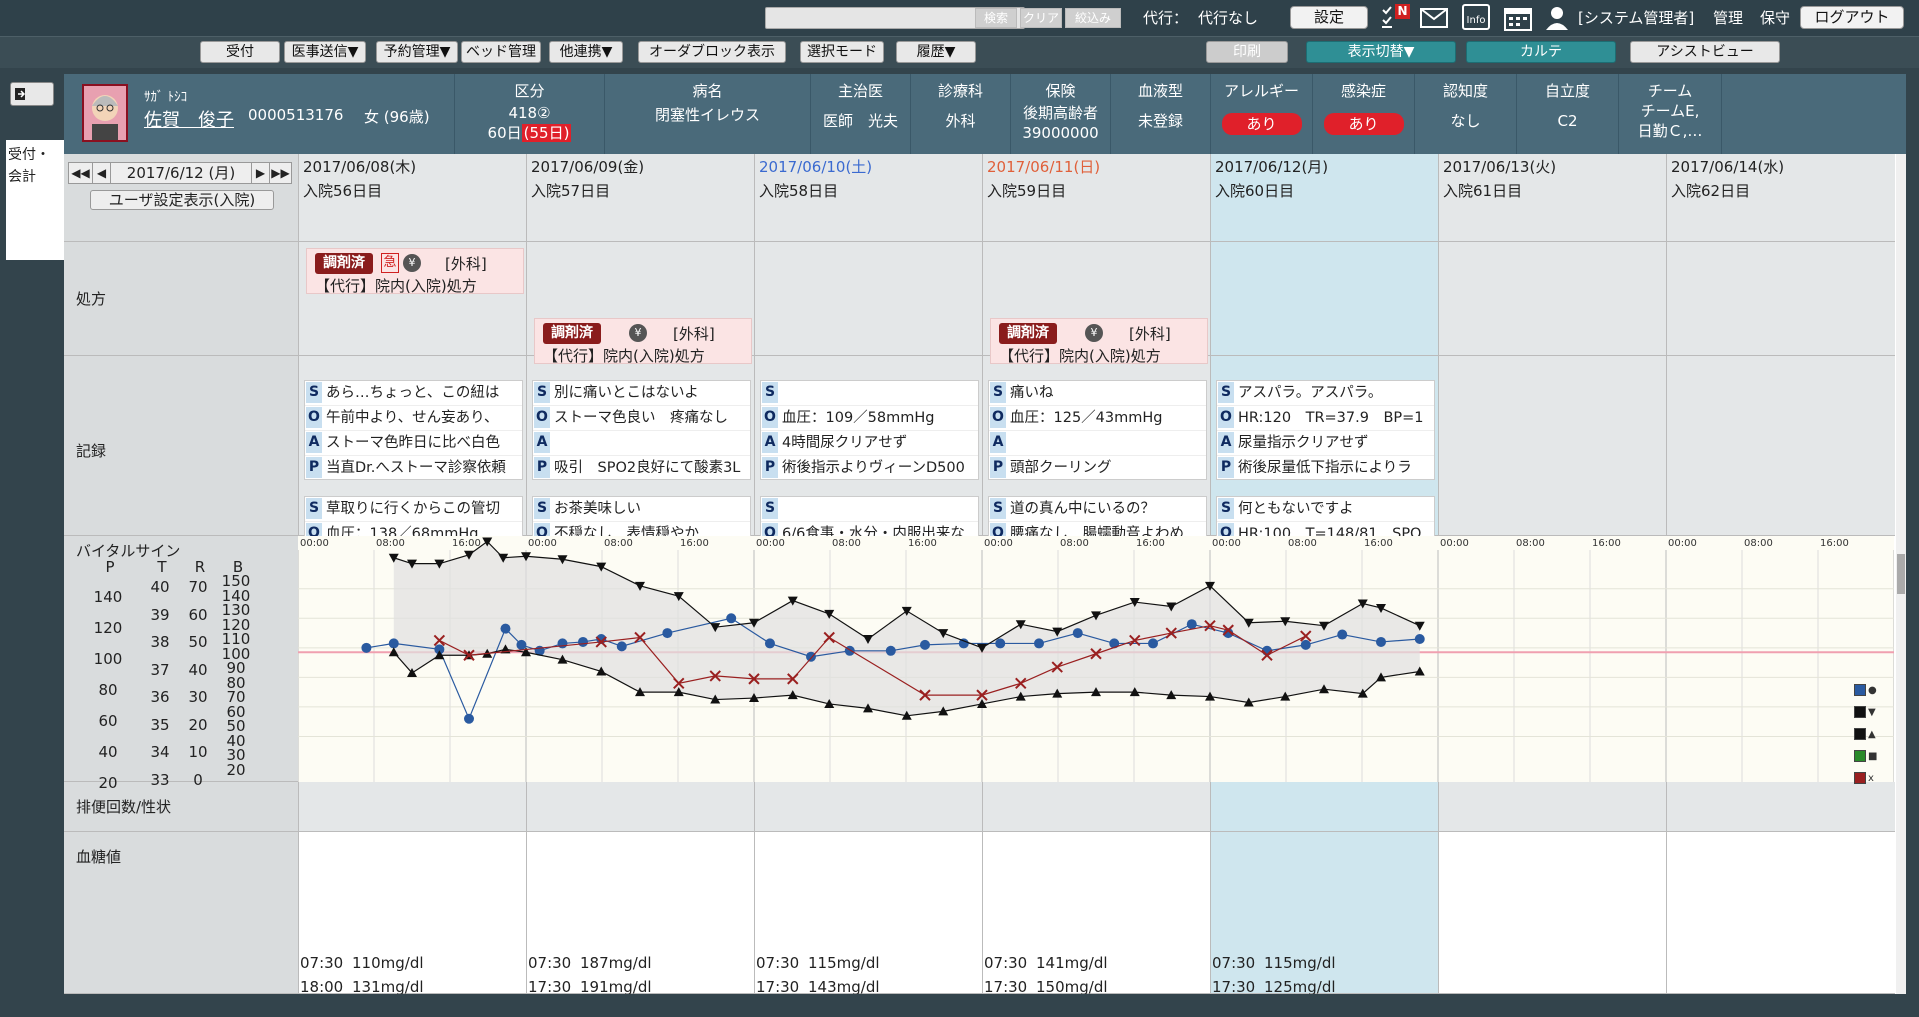  I want to click on clear-button: クリア, so click(1041, 18).